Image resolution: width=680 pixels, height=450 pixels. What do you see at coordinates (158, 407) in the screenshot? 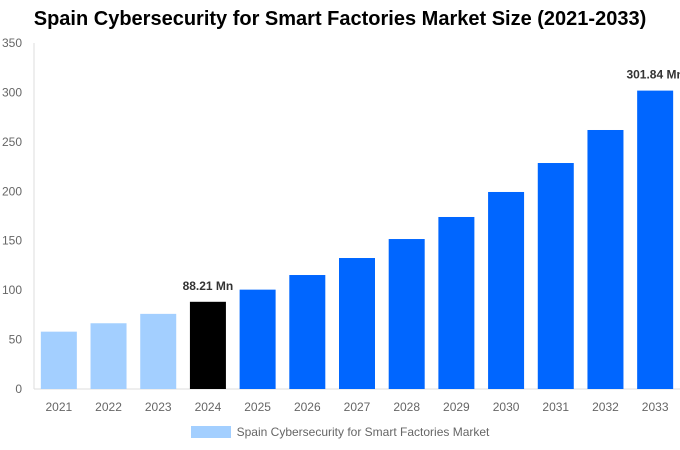
I see `x-tick-label: 2023` at bounding box center [158, 407].